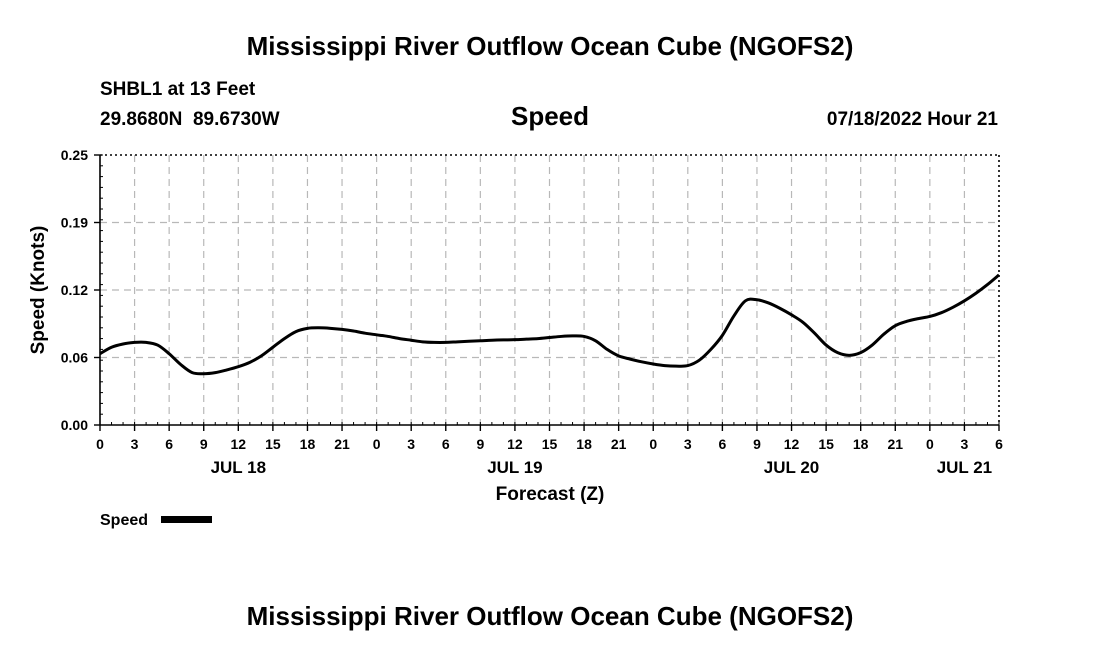 The width and height of the screenshot is (1100, 650). Describe the element at coordinates (602, 467) in the screenshot. I see `date-labels: JUL 18 JUL 19 JUL 20 JUL 21` at that location.